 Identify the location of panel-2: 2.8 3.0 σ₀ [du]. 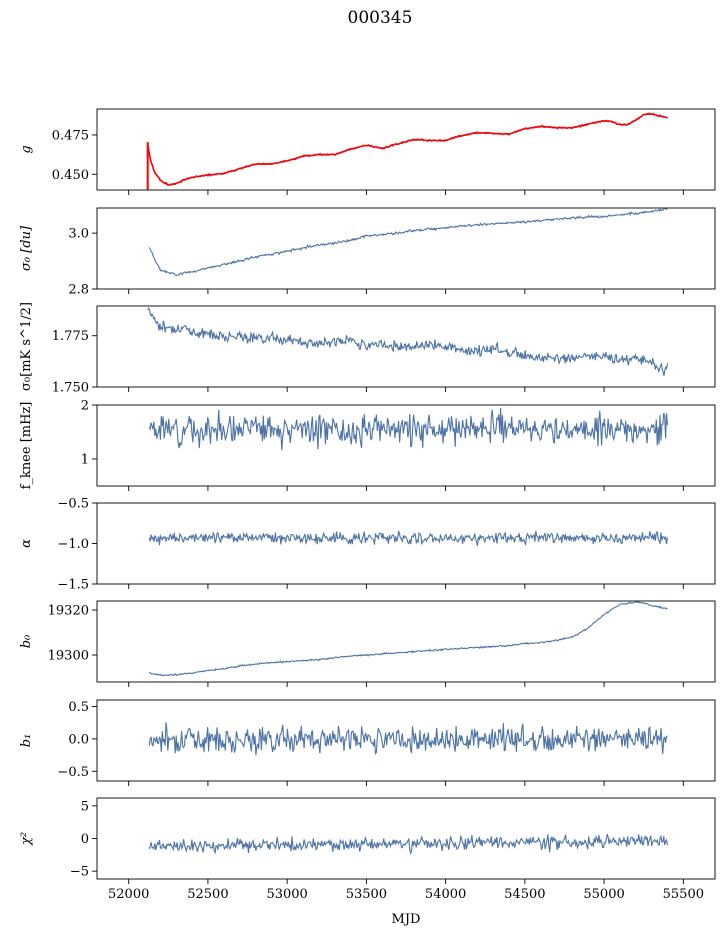
(367, 252).